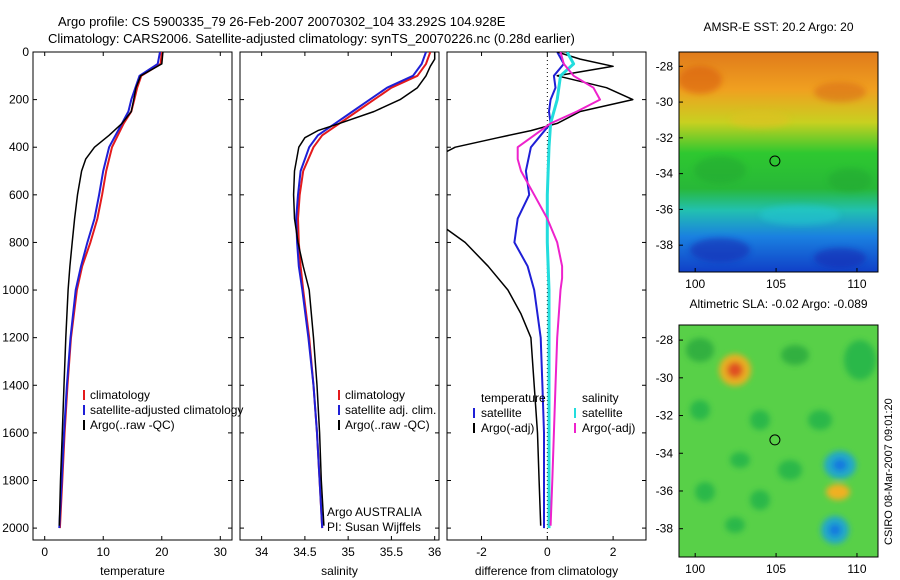  Describe the element at coordinates (120, 395) in the screenshot. I see `temperature-legend-label: climatology` at that location.